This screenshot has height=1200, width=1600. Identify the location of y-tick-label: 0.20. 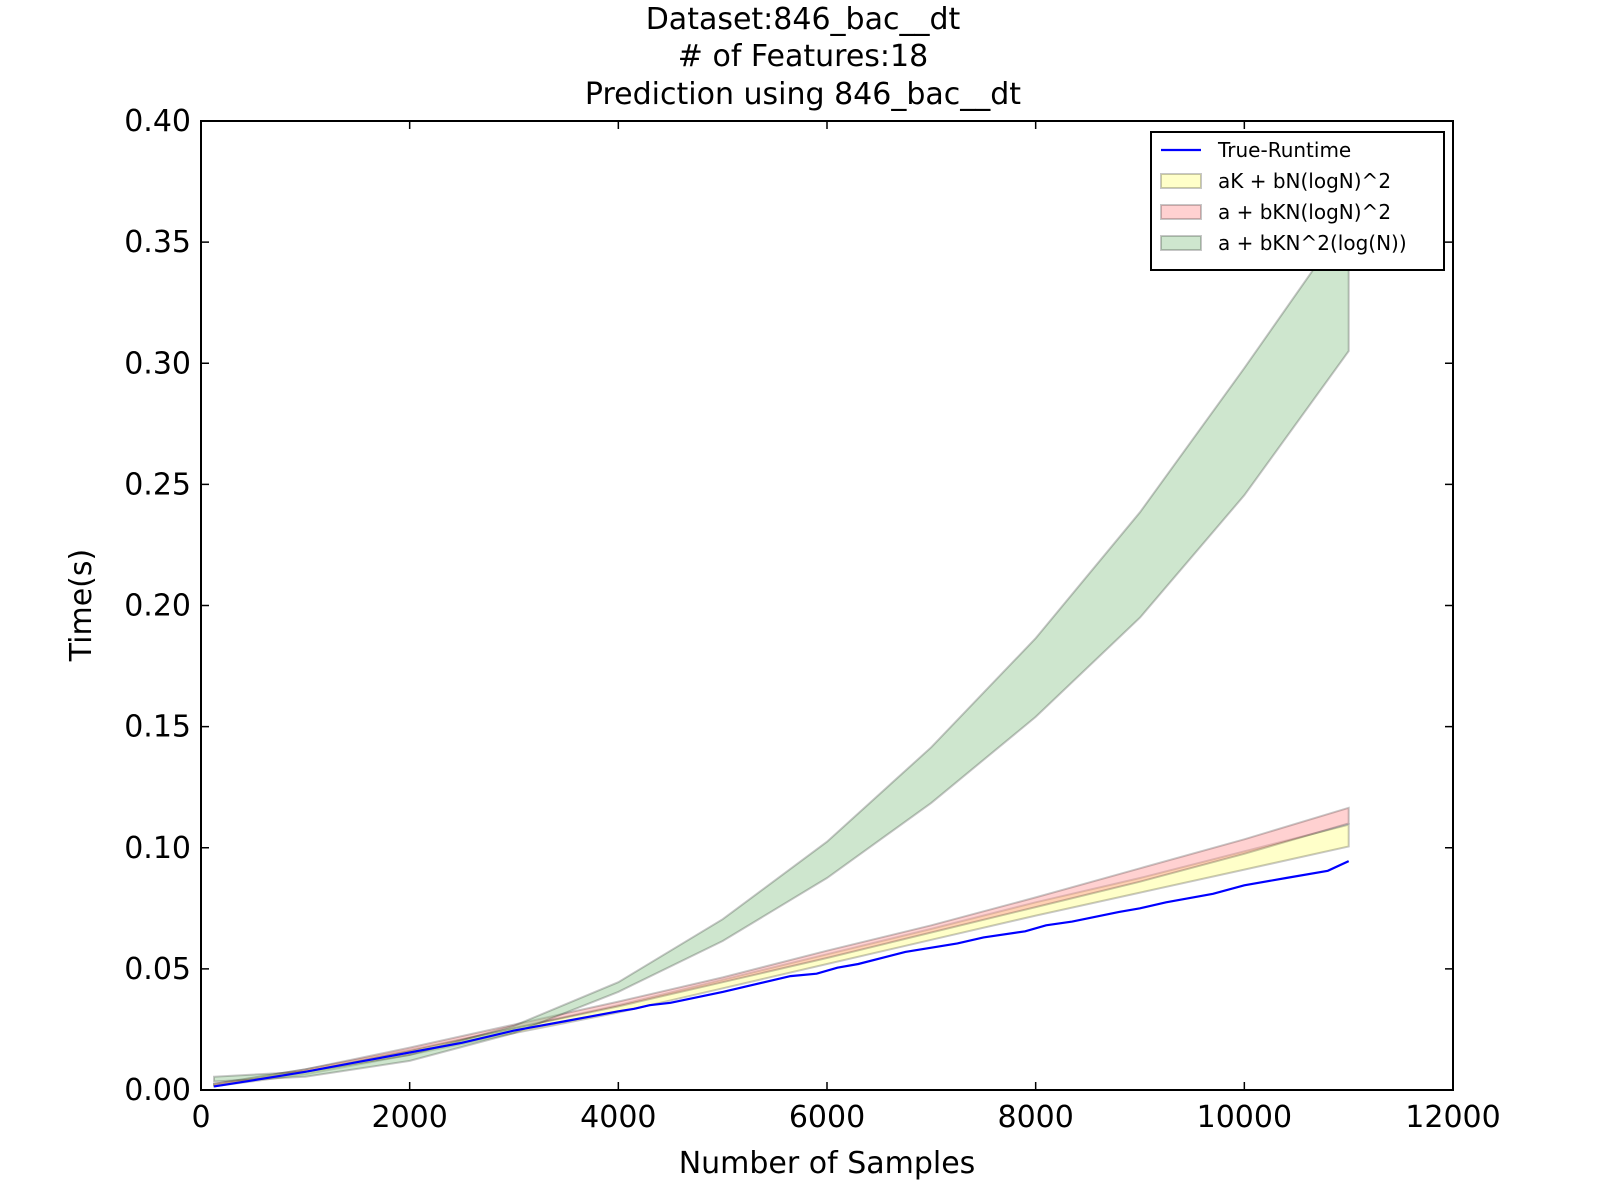
(157, 606).